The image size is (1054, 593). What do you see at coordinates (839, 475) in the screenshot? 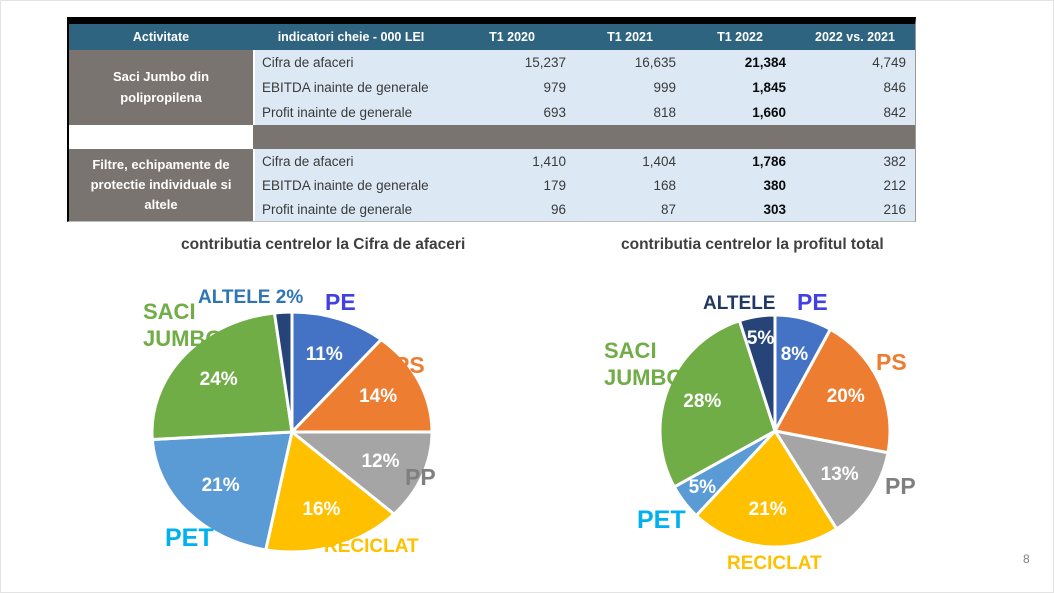
I see `pie2-pct-pp: 13%` at bounding box center [839, 475].